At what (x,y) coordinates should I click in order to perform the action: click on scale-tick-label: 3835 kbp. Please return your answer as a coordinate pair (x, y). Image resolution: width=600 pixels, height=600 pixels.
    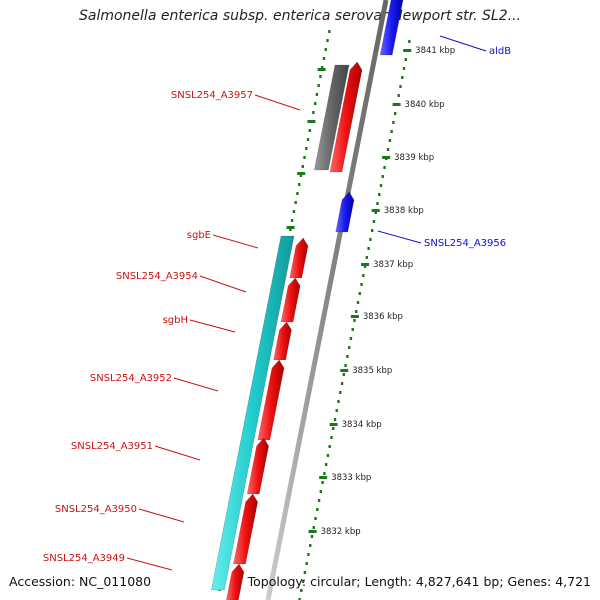
    Looking at the image, I should click on (372, 371).